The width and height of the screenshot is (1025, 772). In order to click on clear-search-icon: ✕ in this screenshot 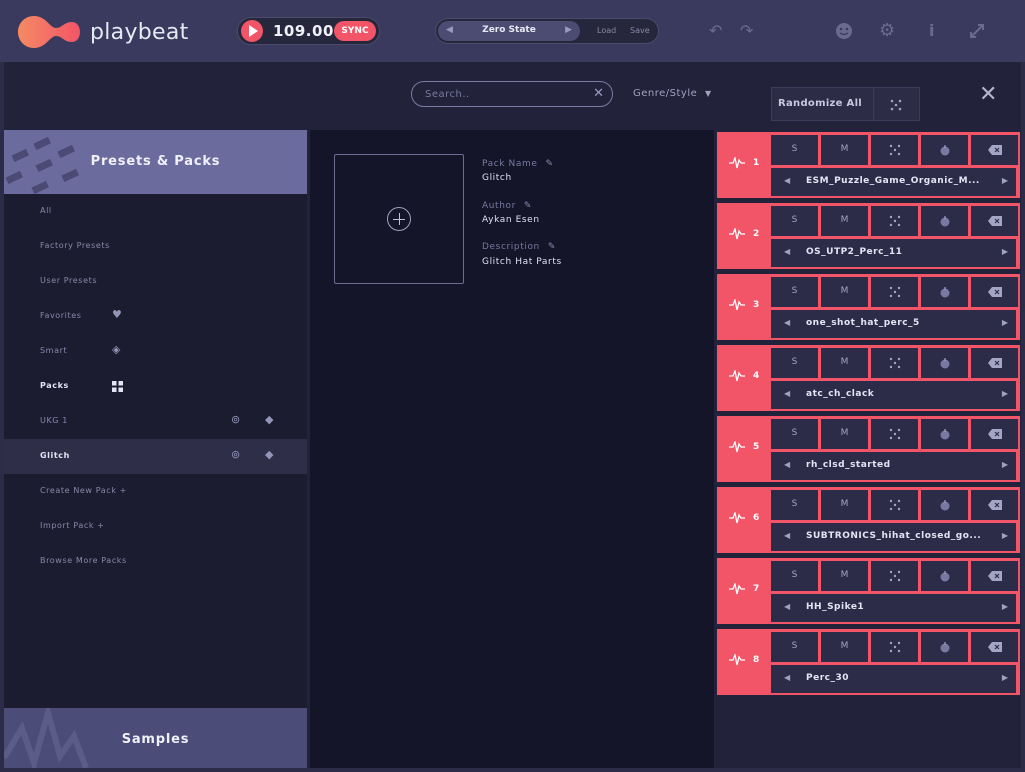, I will do `click(598, 93)`.